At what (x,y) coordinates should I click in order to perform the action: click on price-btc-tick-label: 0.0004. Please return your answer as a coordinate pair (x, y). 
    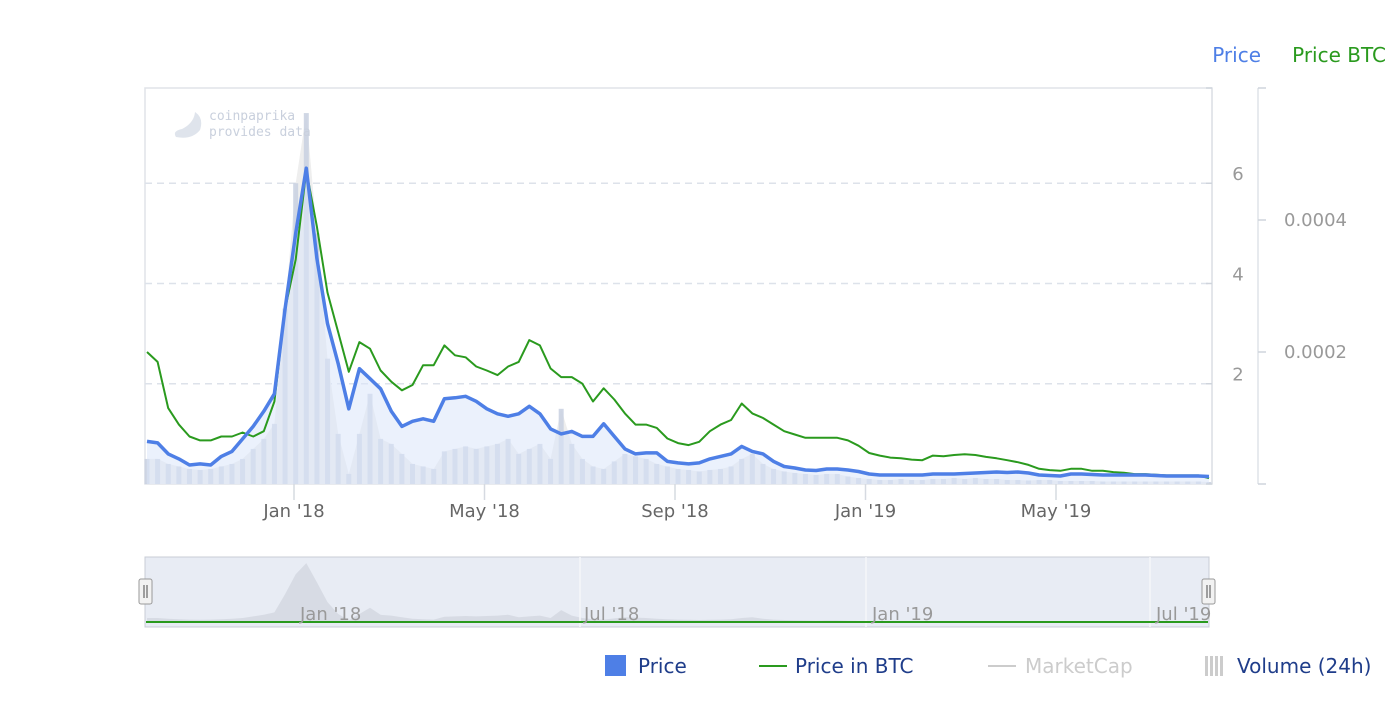
    Looking at the image, I should click on (1315, 220).